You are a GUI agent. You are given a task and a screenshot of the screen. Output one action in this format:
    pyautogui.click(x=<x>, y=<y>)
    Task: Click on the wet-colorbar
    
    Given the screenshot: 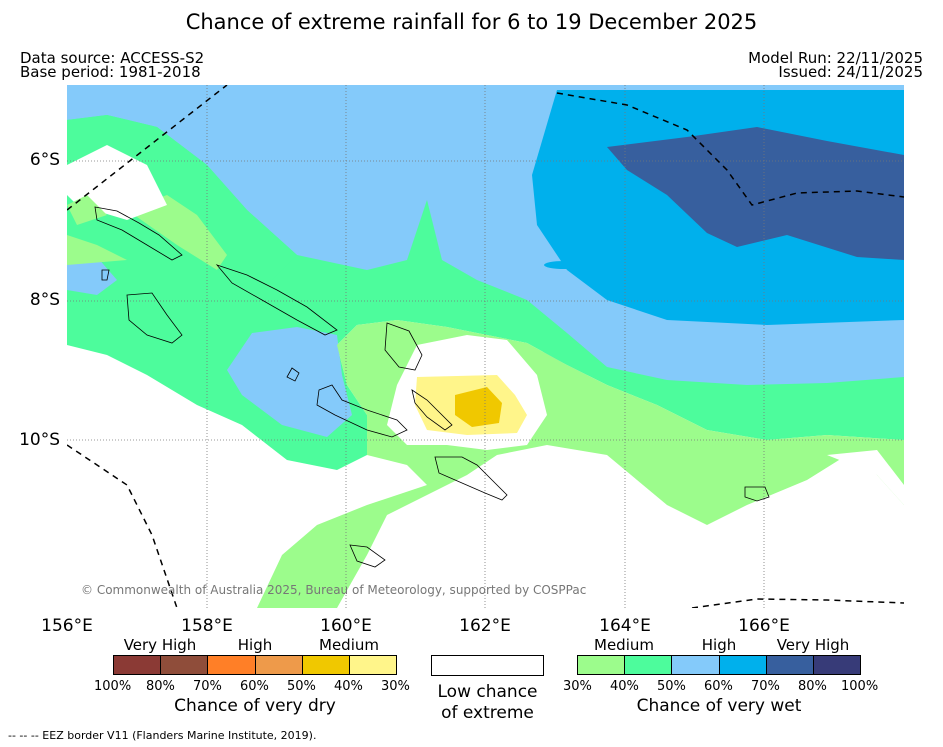 What is the action you would take?
    pyautogui.click(x=719, y=665)
    